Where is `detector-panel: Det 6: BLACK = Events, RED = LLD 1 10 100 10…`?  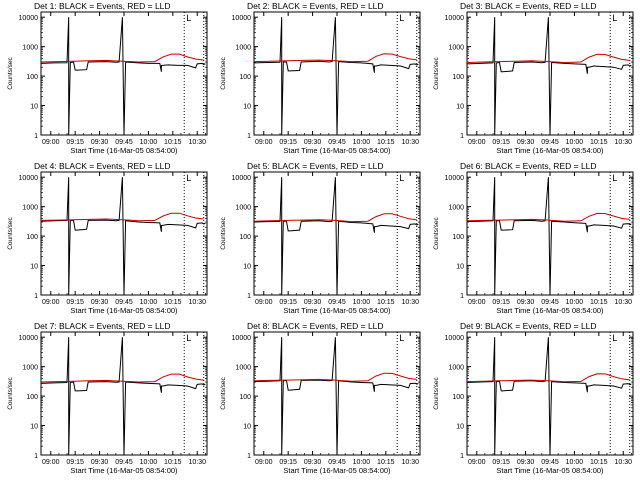 detector-panel: Det 6: BLACK = Events, RED = LLD 1 10 100 10… is located at coordinates (533, 238).